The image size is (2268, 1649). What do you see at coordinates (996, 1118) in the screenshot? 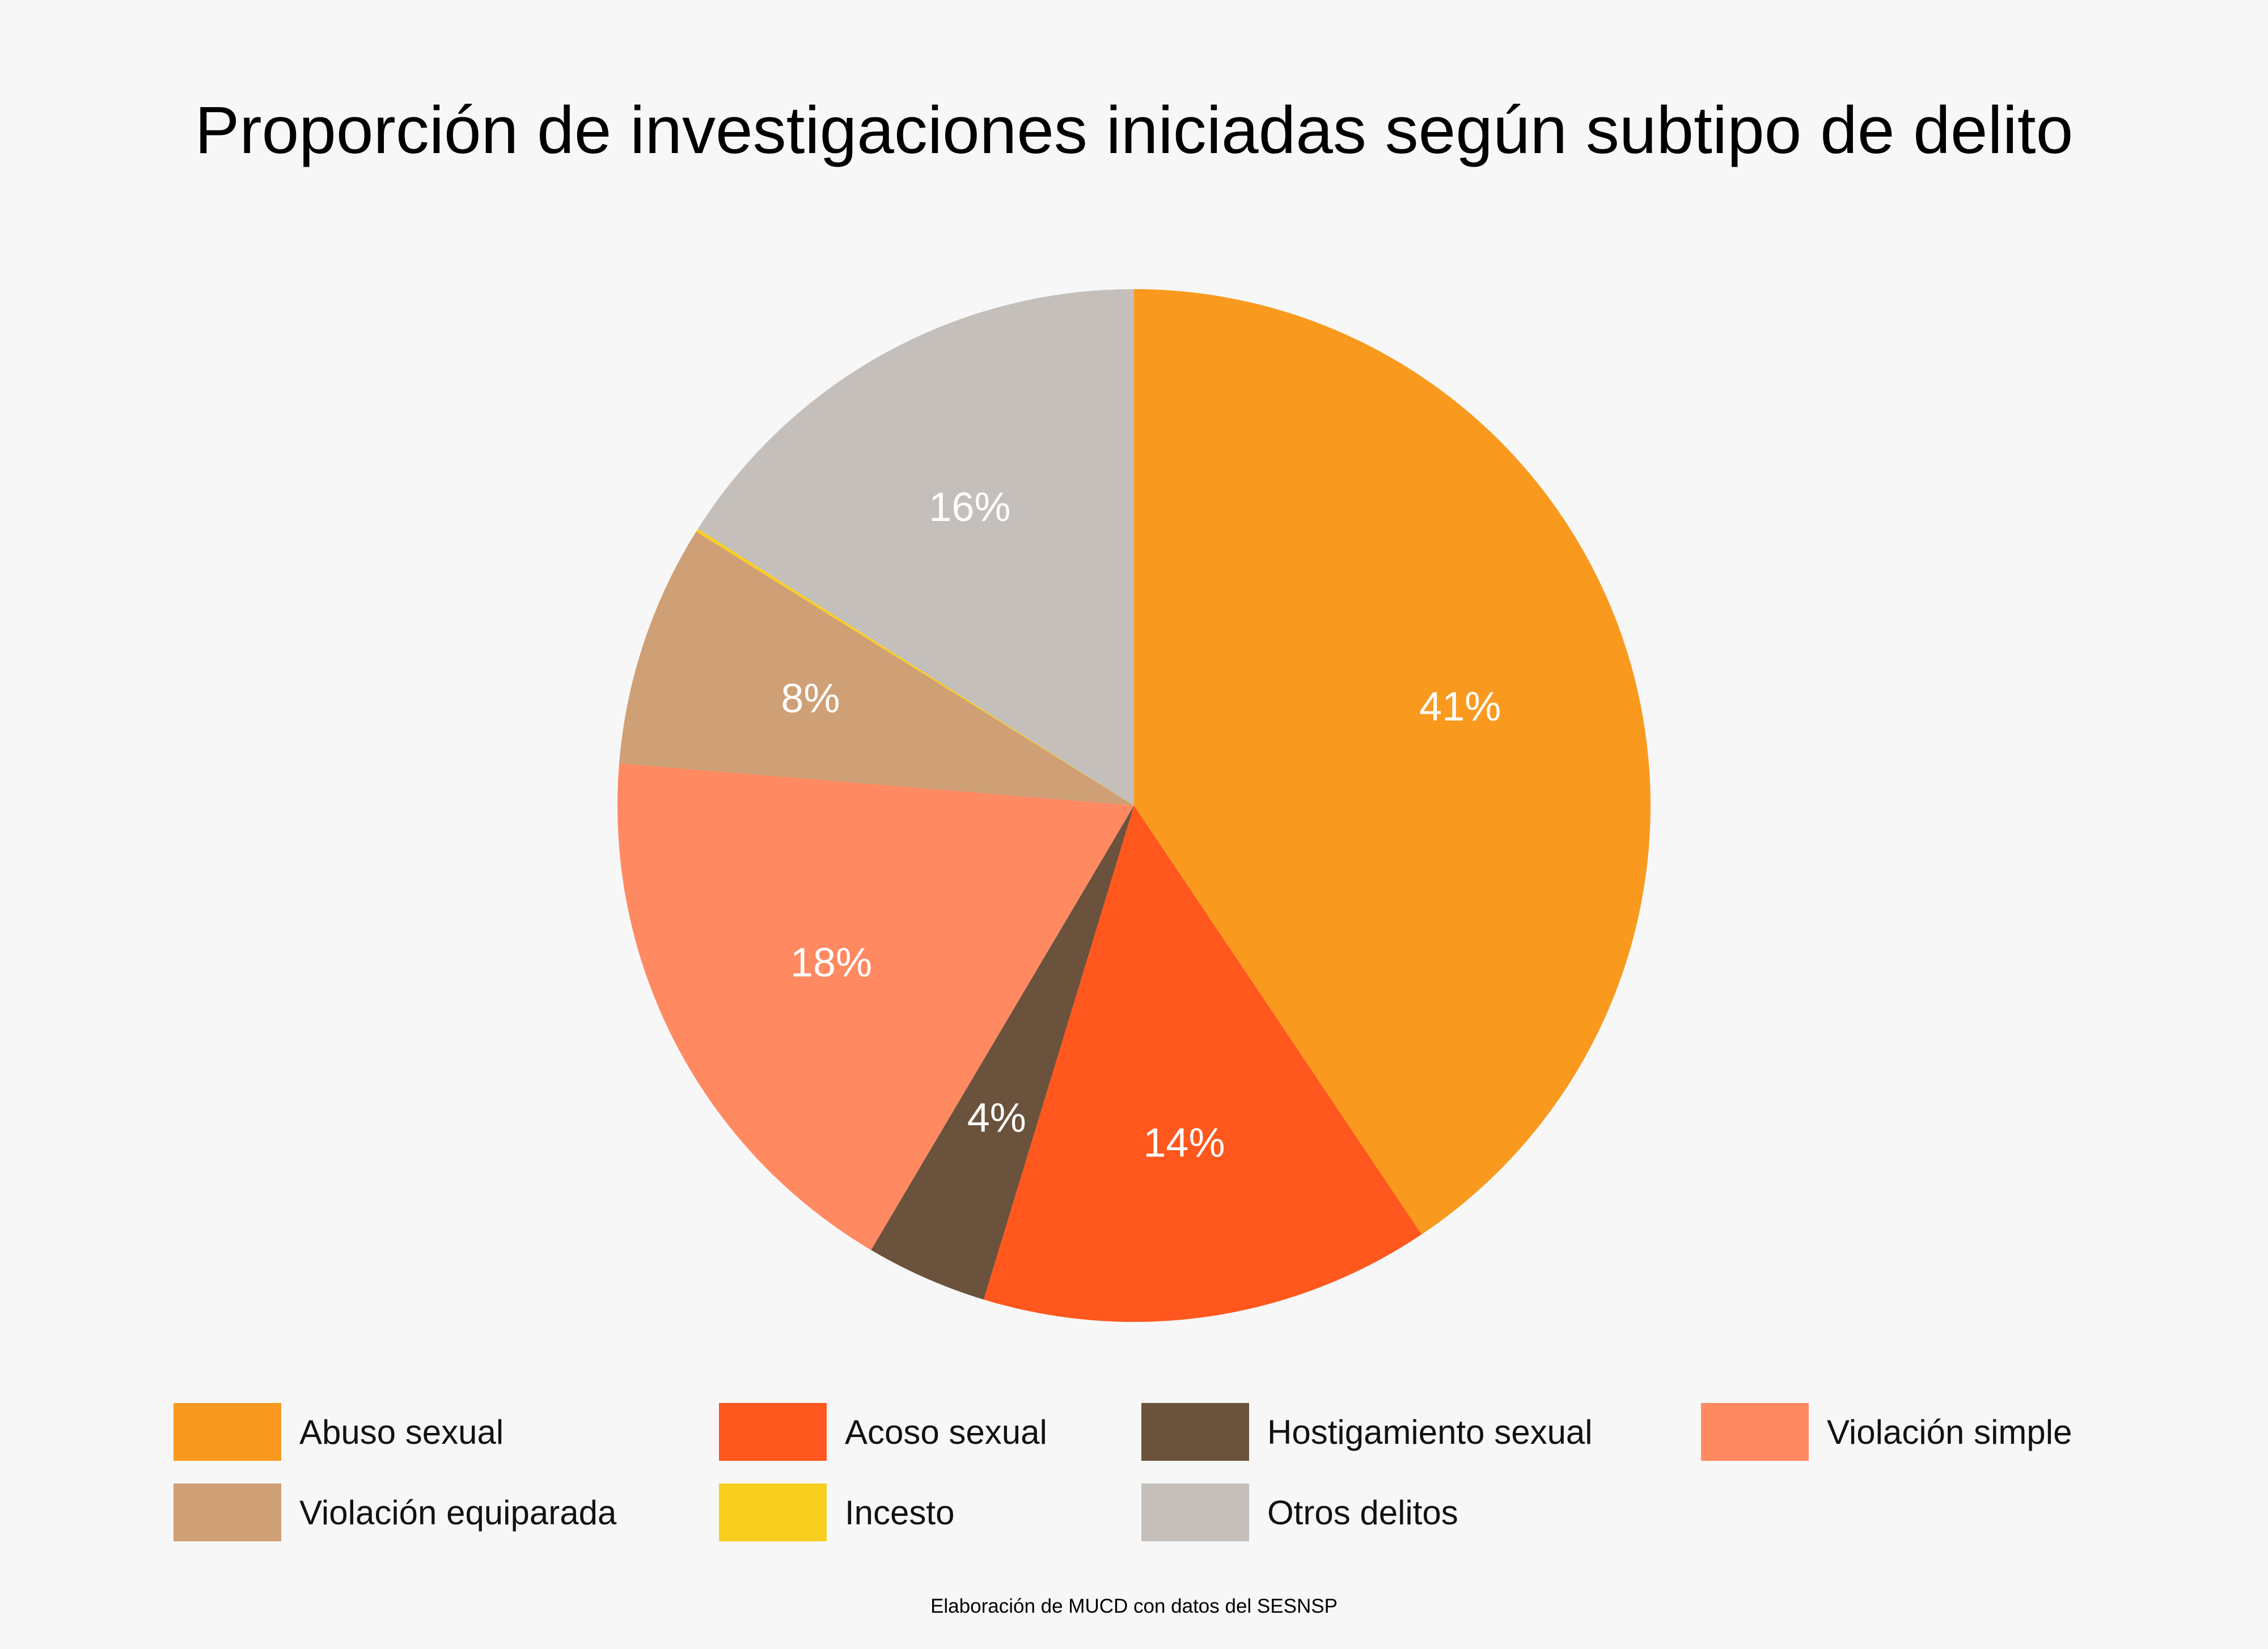
I see `slice-label: 4%` at bounding box center [996, 1118].